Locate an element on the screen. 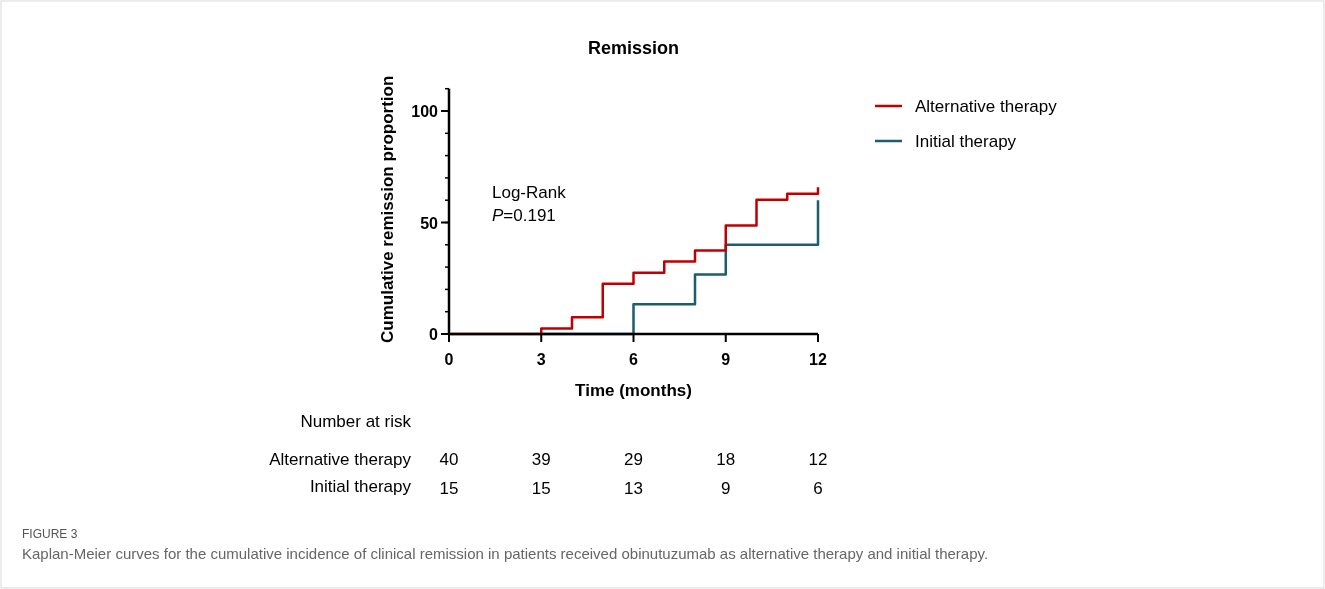 The image size is (1325, 589). x-tick-label: 12 is located at coordinates (818, 359).